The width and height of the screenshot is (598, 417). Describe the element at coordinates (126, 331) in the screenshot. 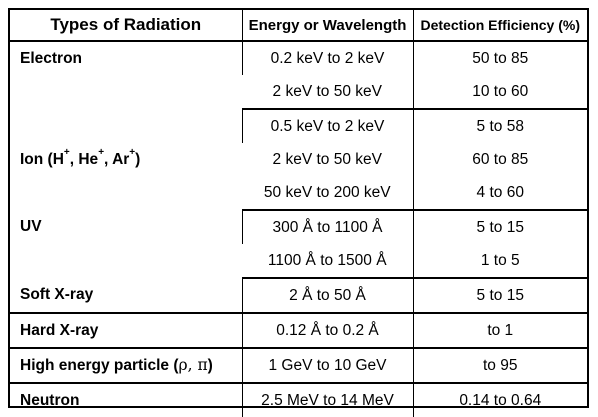

I see `radiation-type-hard-xray: Hard X-ray` at that location.